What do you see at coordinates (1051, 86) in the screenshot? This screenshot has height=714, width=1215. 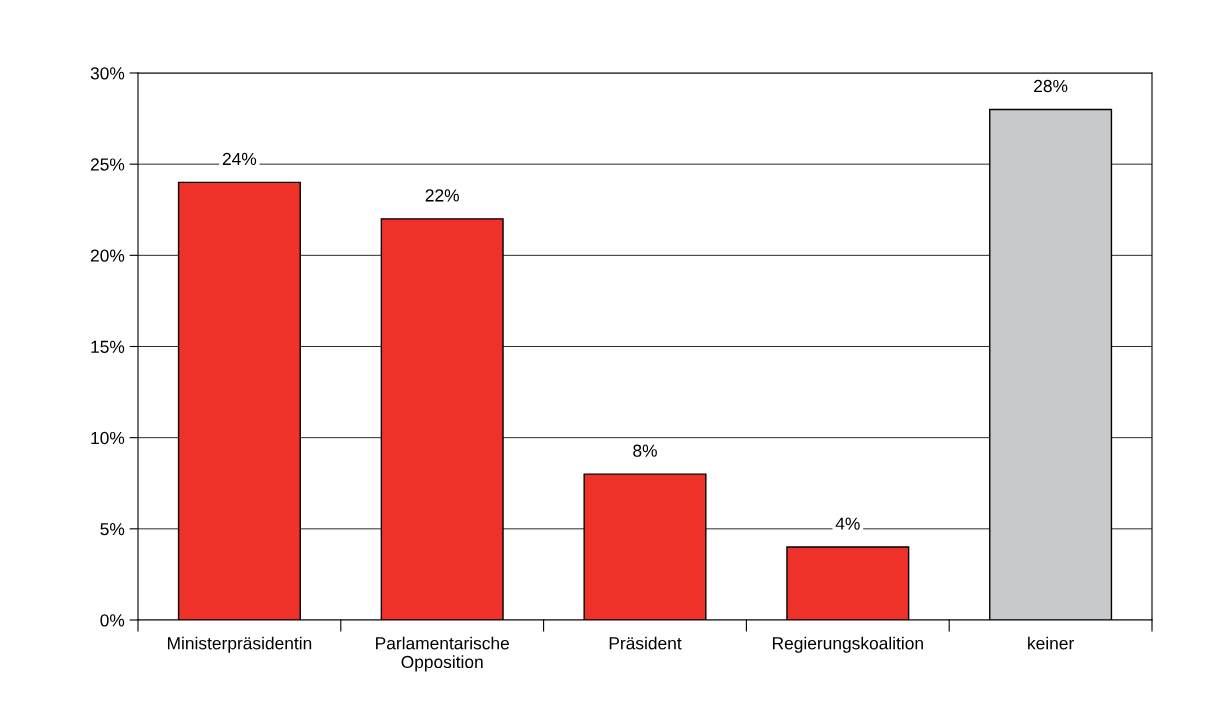 I see `data-label: 28%` at bounding box center [1051, 86].